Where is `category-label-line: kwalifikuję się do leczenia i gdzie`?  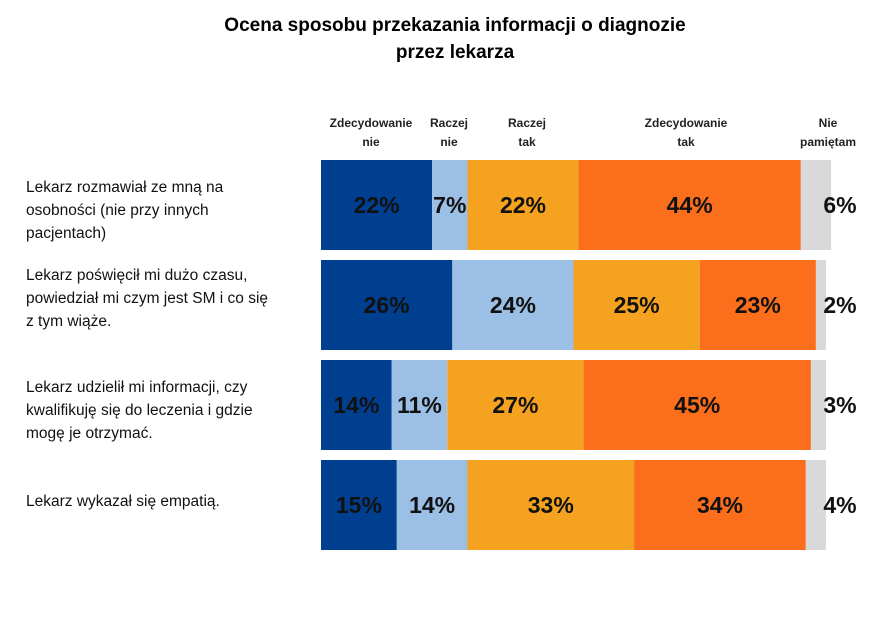
category-label-line: kwalifikuję się do leczenia i gdzie is located at coordinates (139, 410).